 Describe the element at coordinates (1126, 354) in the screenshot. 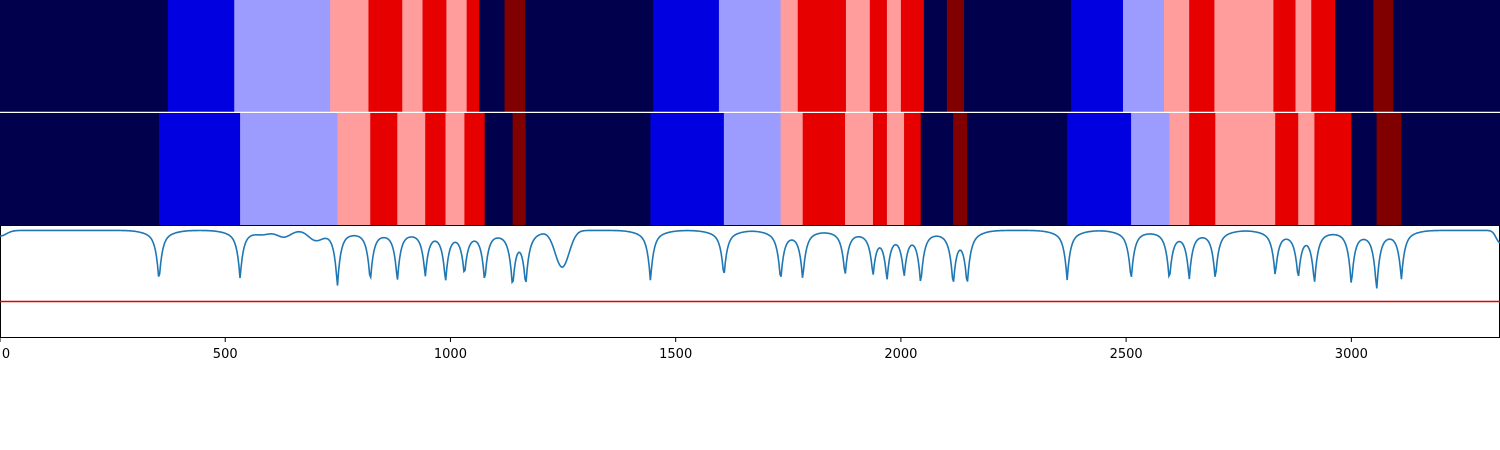

I see `x-tick-label: 2500` at that location.